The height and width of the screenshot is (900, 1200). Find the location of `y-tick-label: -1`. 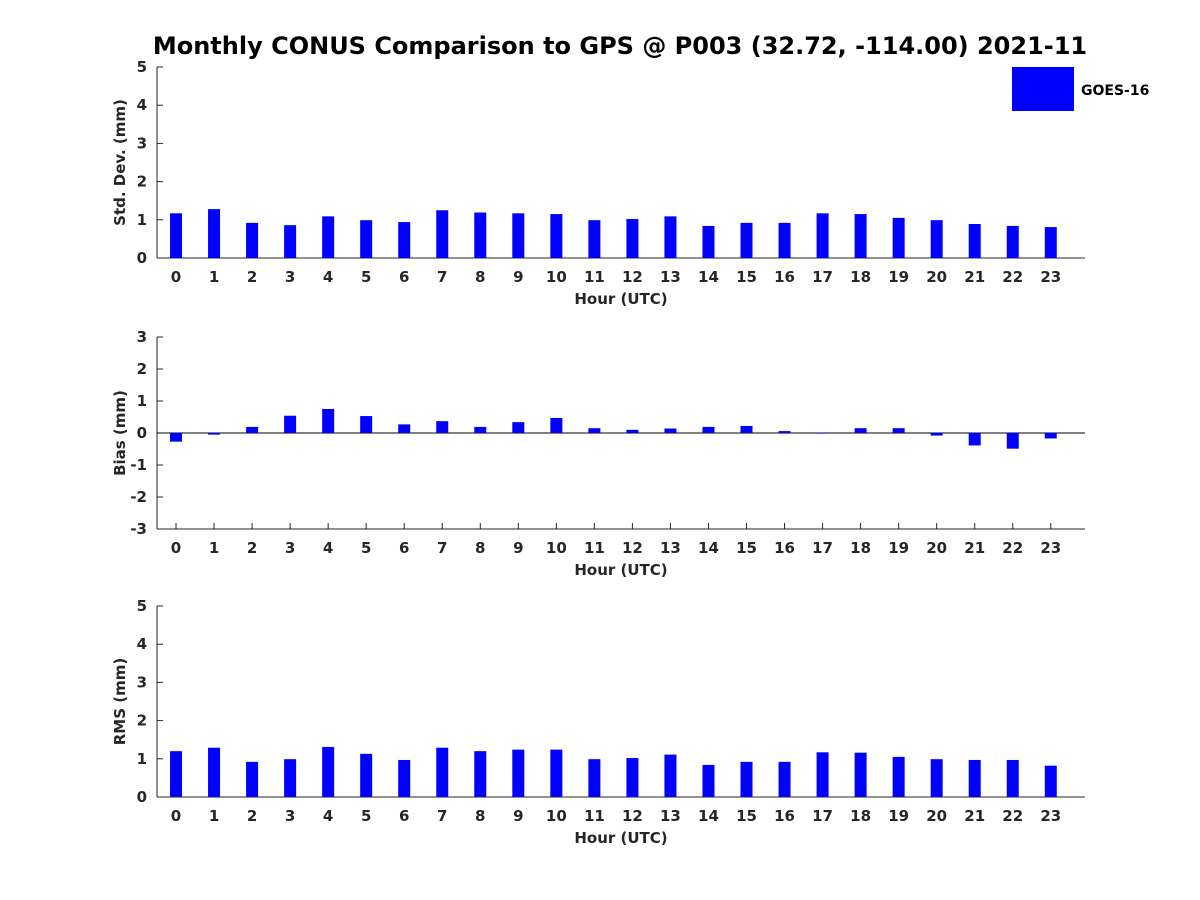

y-tick-label: -1 is located at coordinates (138, 465).